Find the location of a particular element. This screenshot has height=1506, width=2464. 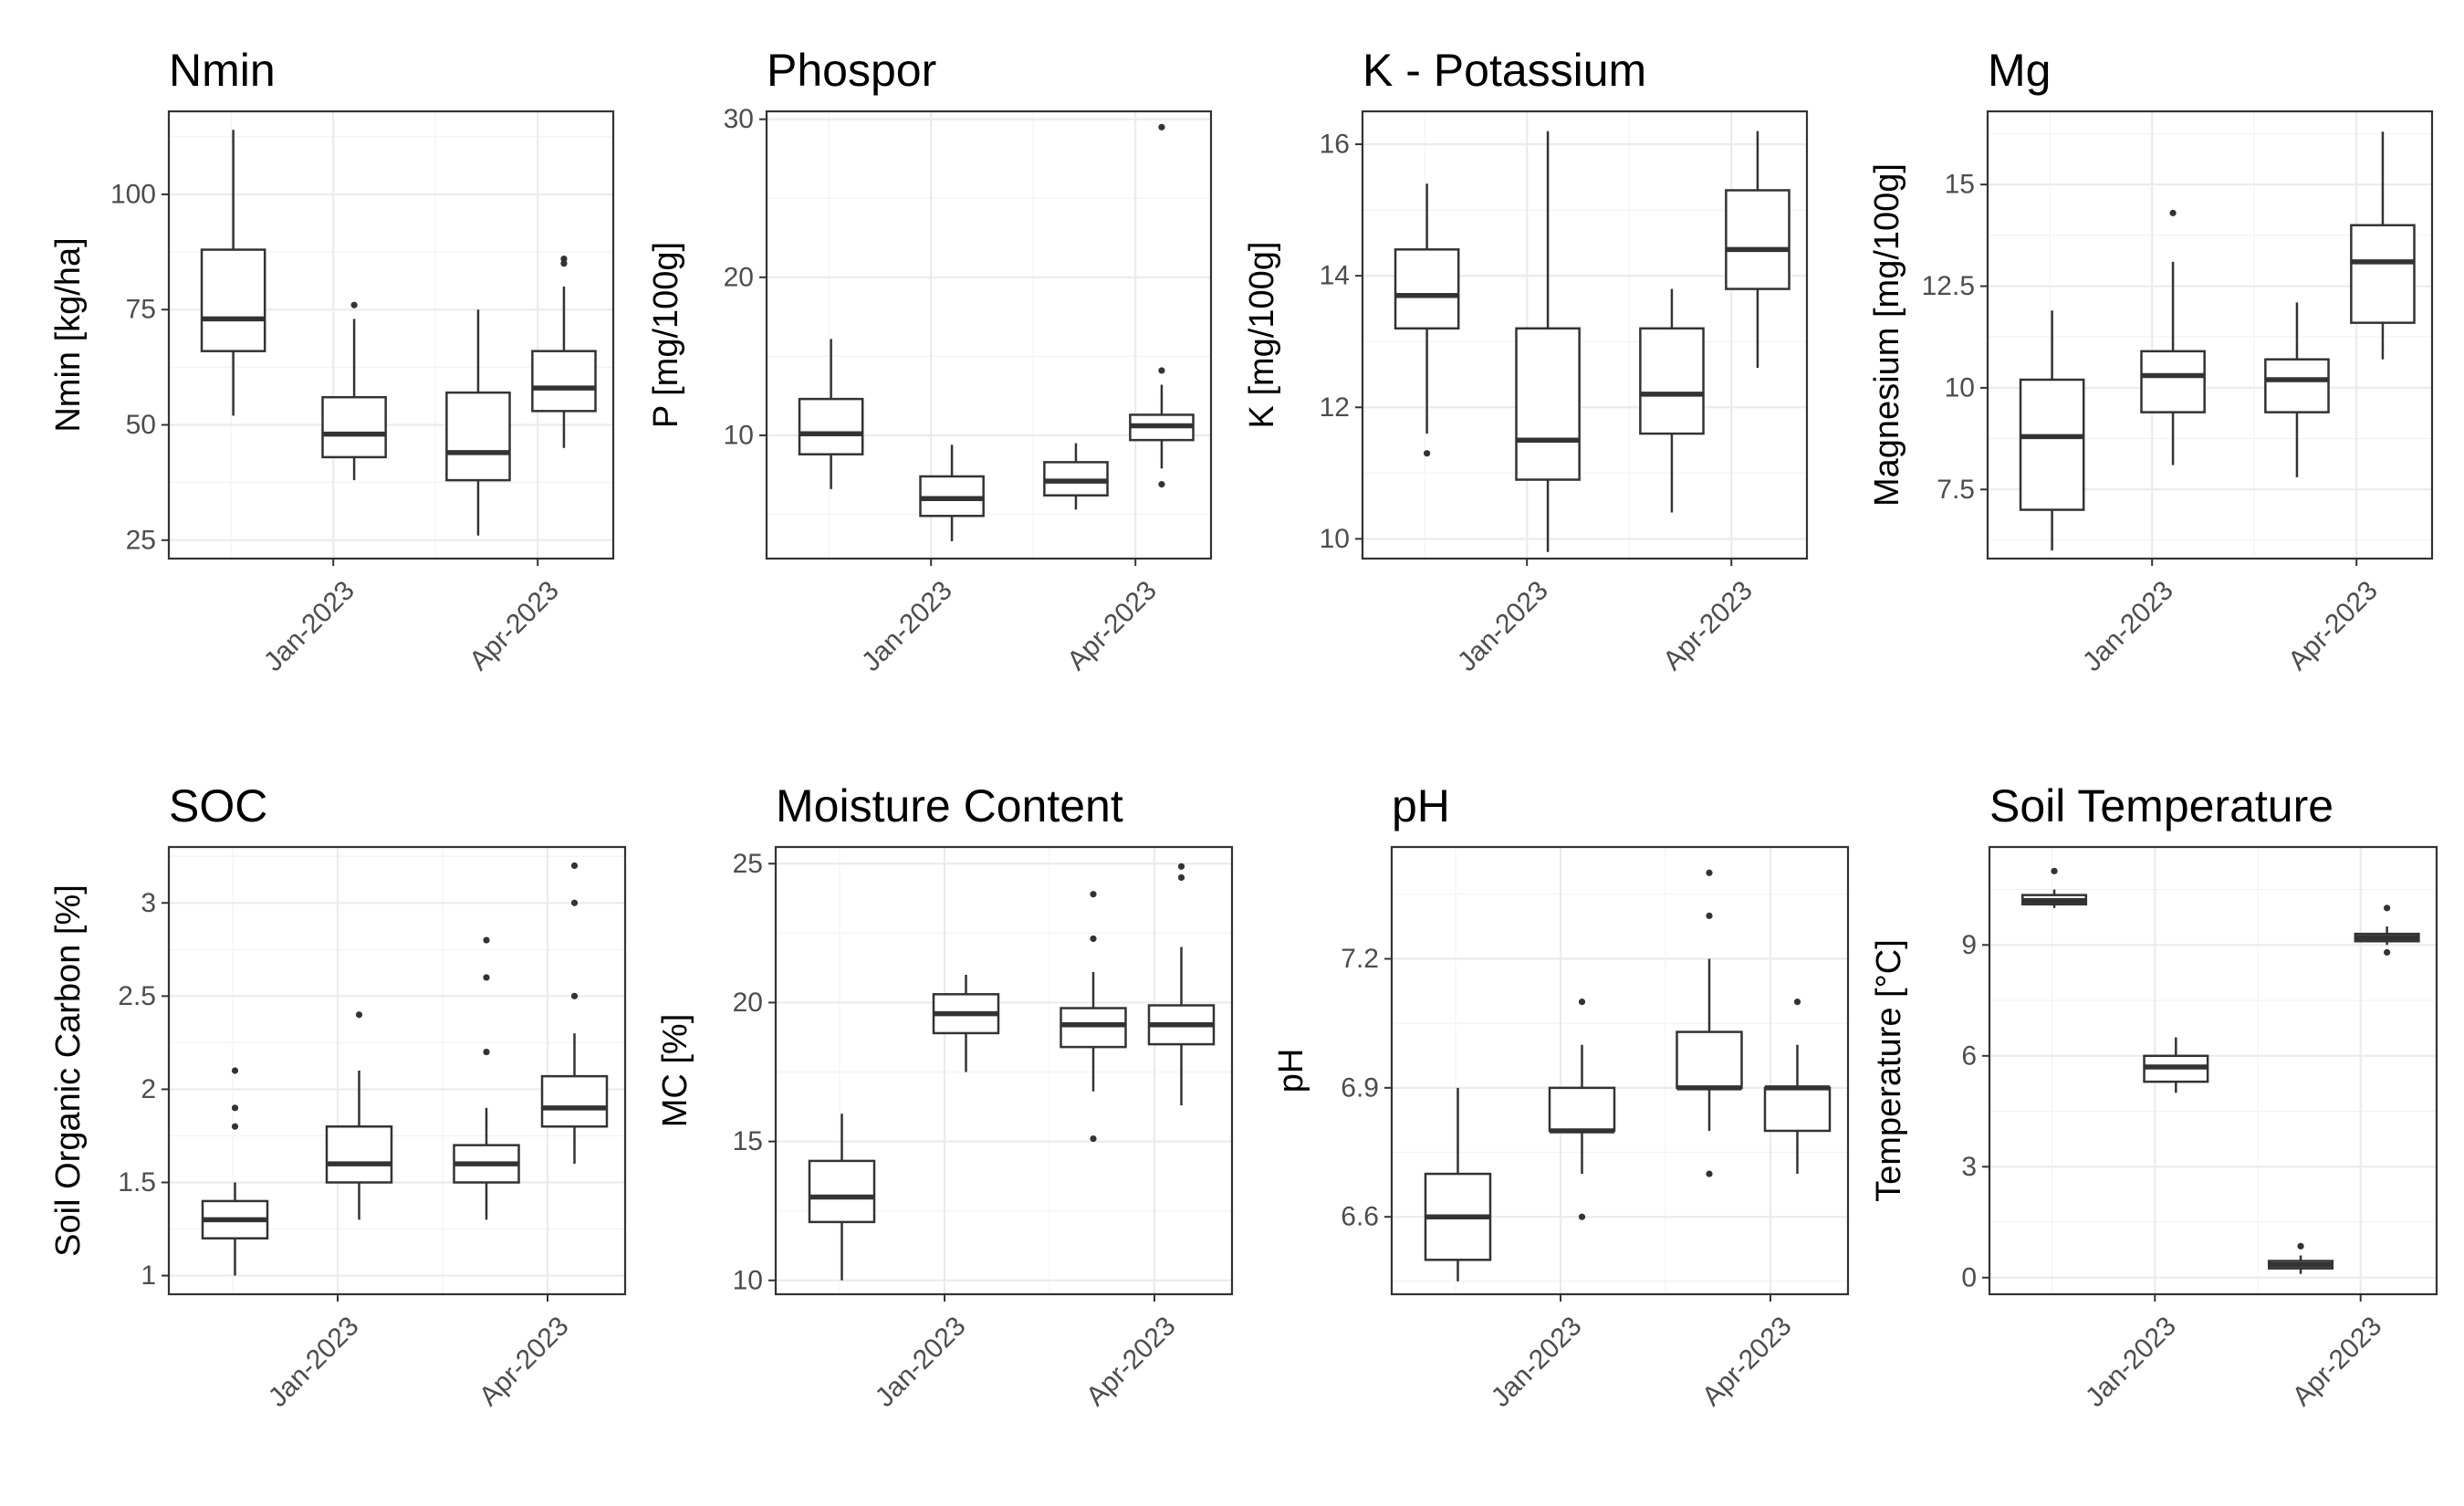

y-tick-label: 9 is located at coordinates (1969, 945).